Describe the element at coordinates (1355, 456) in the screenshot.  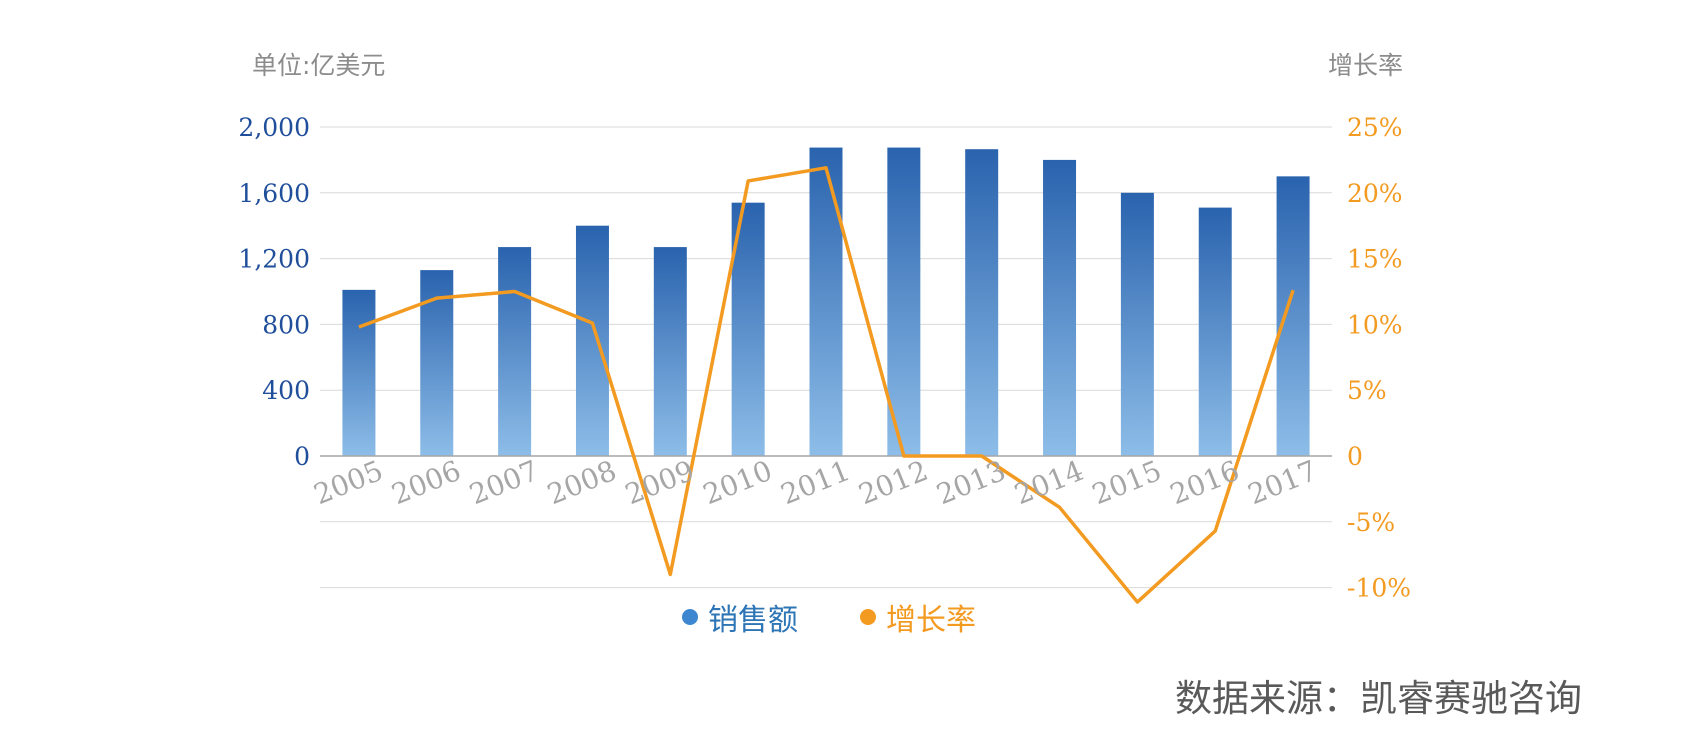
I see `right-tick-label: 0` at that location.